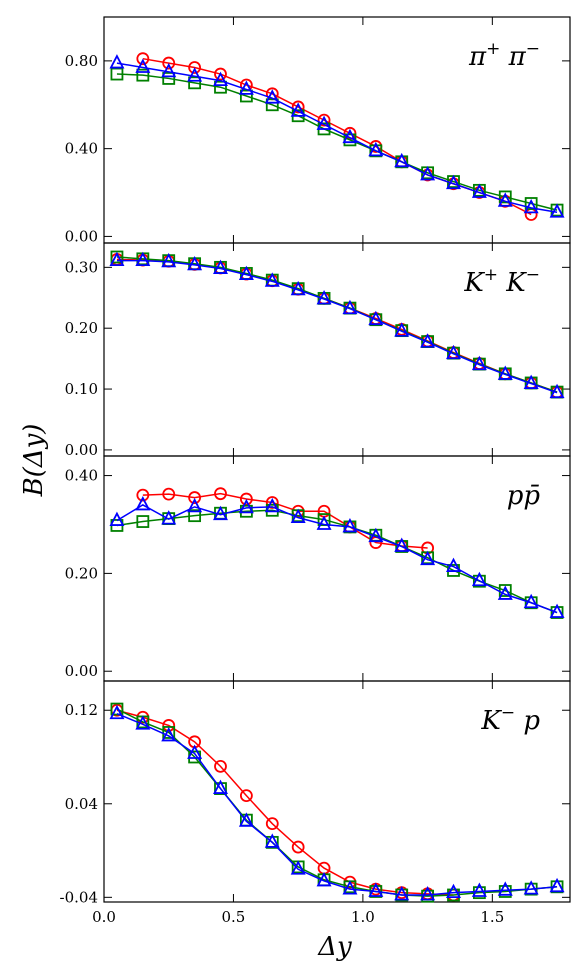 The width and height of the screenshot is (581, 969). I want to click on panel-label: pp̄, so click(524, 496).